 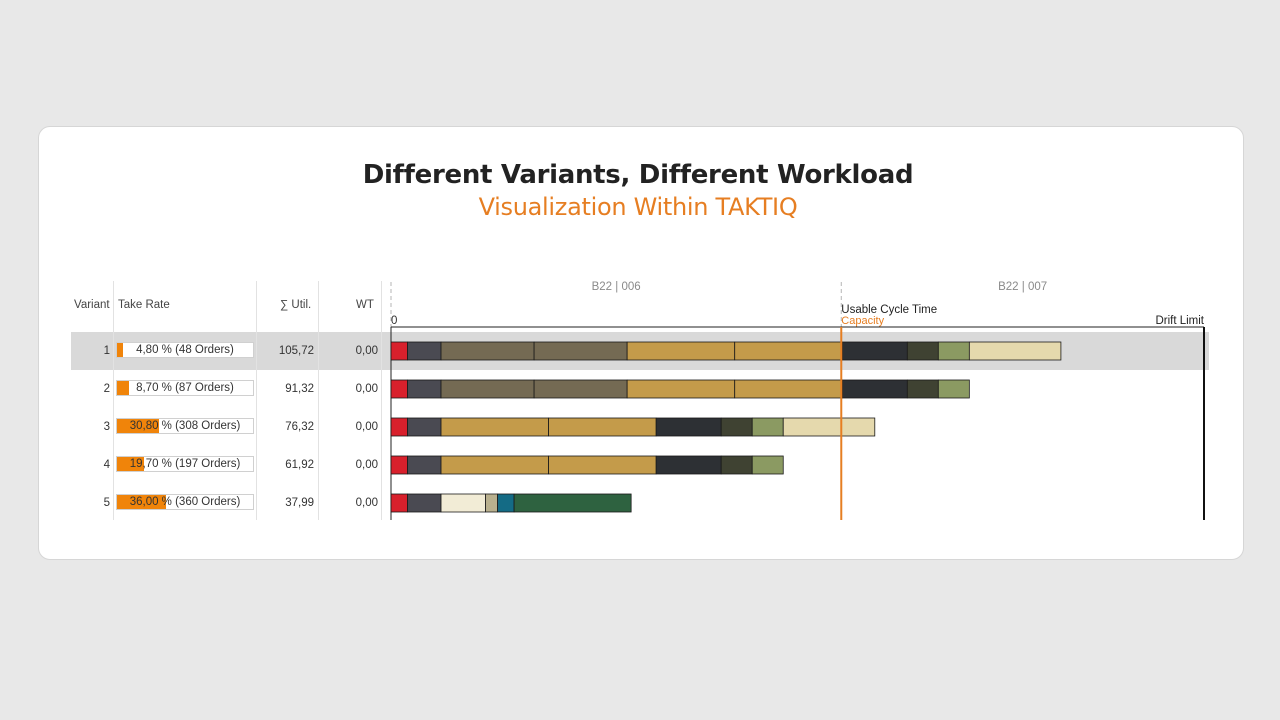 What do you see at coordinates (296, 305) in the screenshot?
I see `column-header-util: ∑ Util.` at bounding box center [296, 305].